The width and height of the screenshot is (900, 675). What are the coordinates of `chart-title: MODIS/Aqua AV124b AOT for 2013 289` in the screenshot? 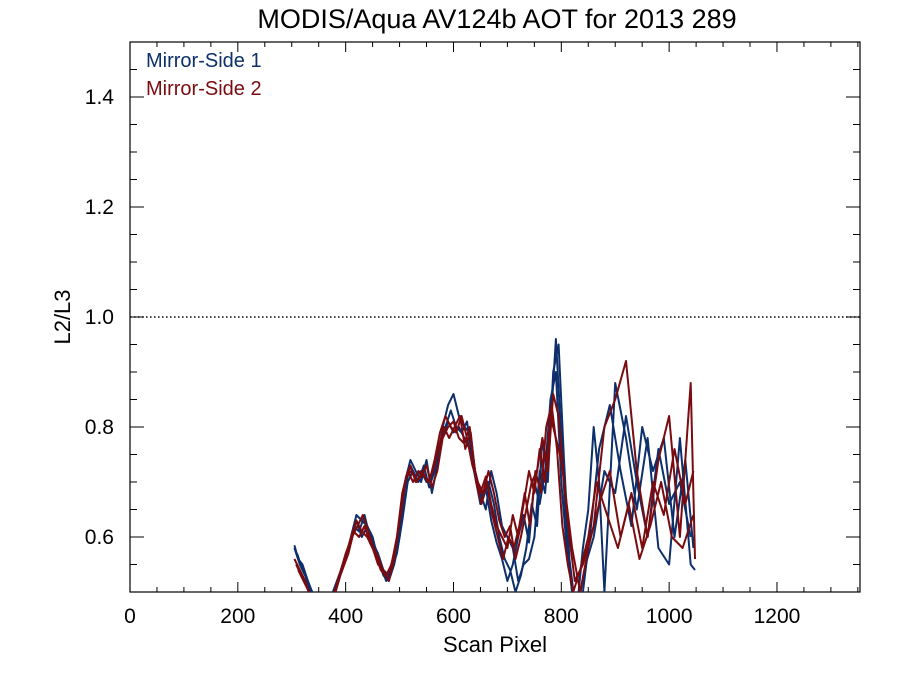 It's located at (496, 19).